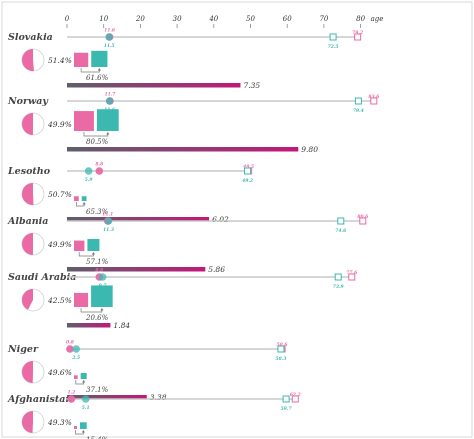 The height and width of the screenshot is (439, 474). What do you see at coordinates (23, 349) in the screenshot?
I see `country-name: Niger` at bounding box center [23, 349].